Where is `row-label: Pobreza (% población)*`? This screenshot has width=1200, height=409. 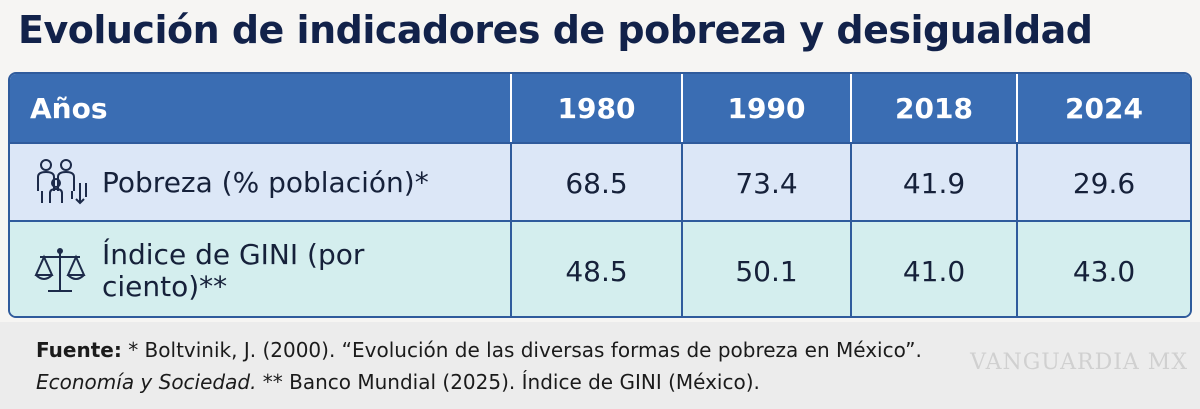 row-label: Pobreza (% población)* is located at coordinates (265, 182).